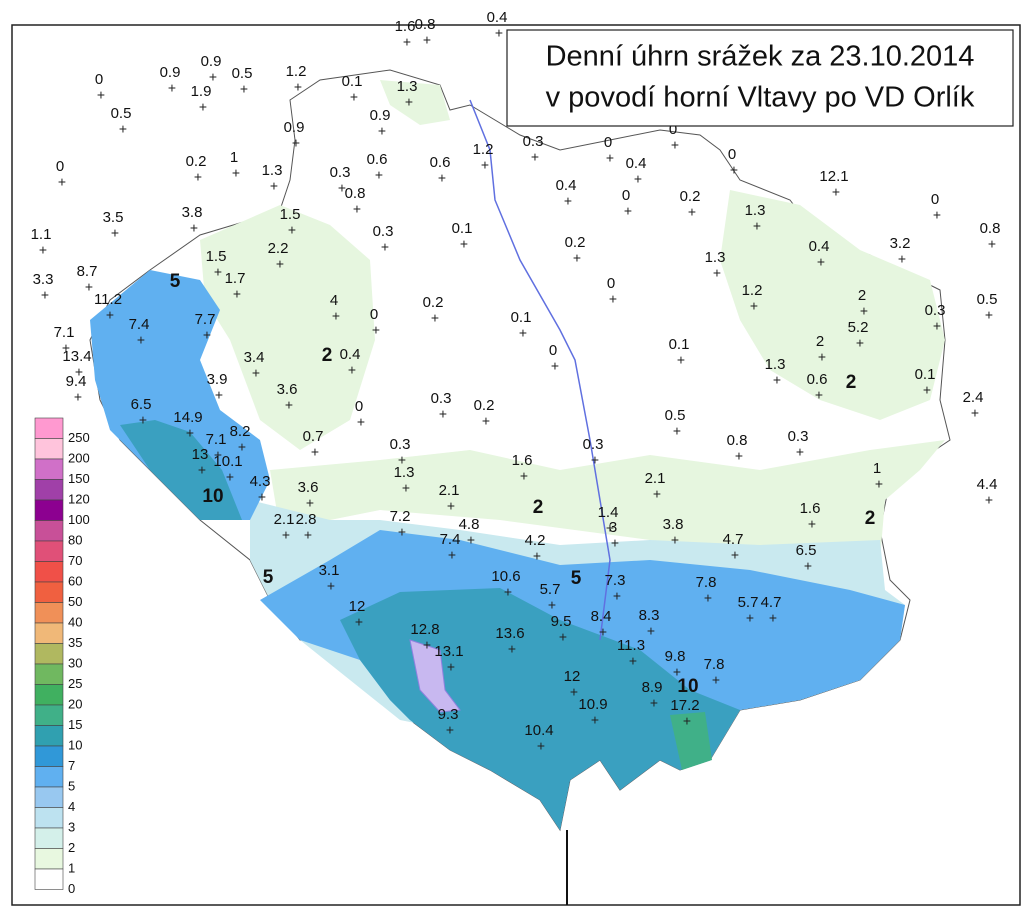 This screenshot has width=1024, height=907. I want to click on station-value: 13, so click(200, 454).